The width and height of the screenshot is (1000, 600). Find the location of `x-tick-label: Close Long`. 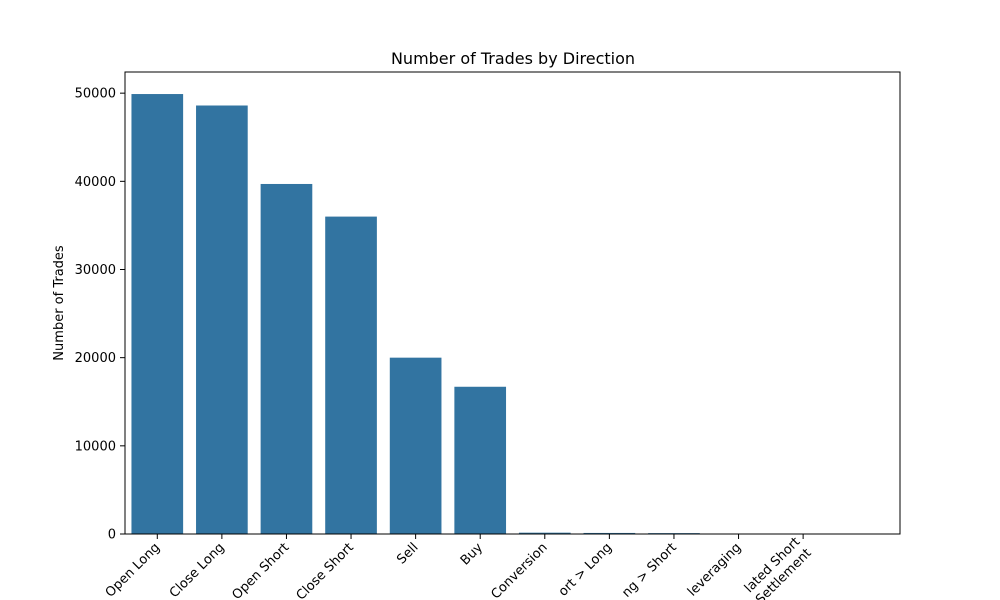

x-tick-label: Close Long is located at coordinates (197, 570).